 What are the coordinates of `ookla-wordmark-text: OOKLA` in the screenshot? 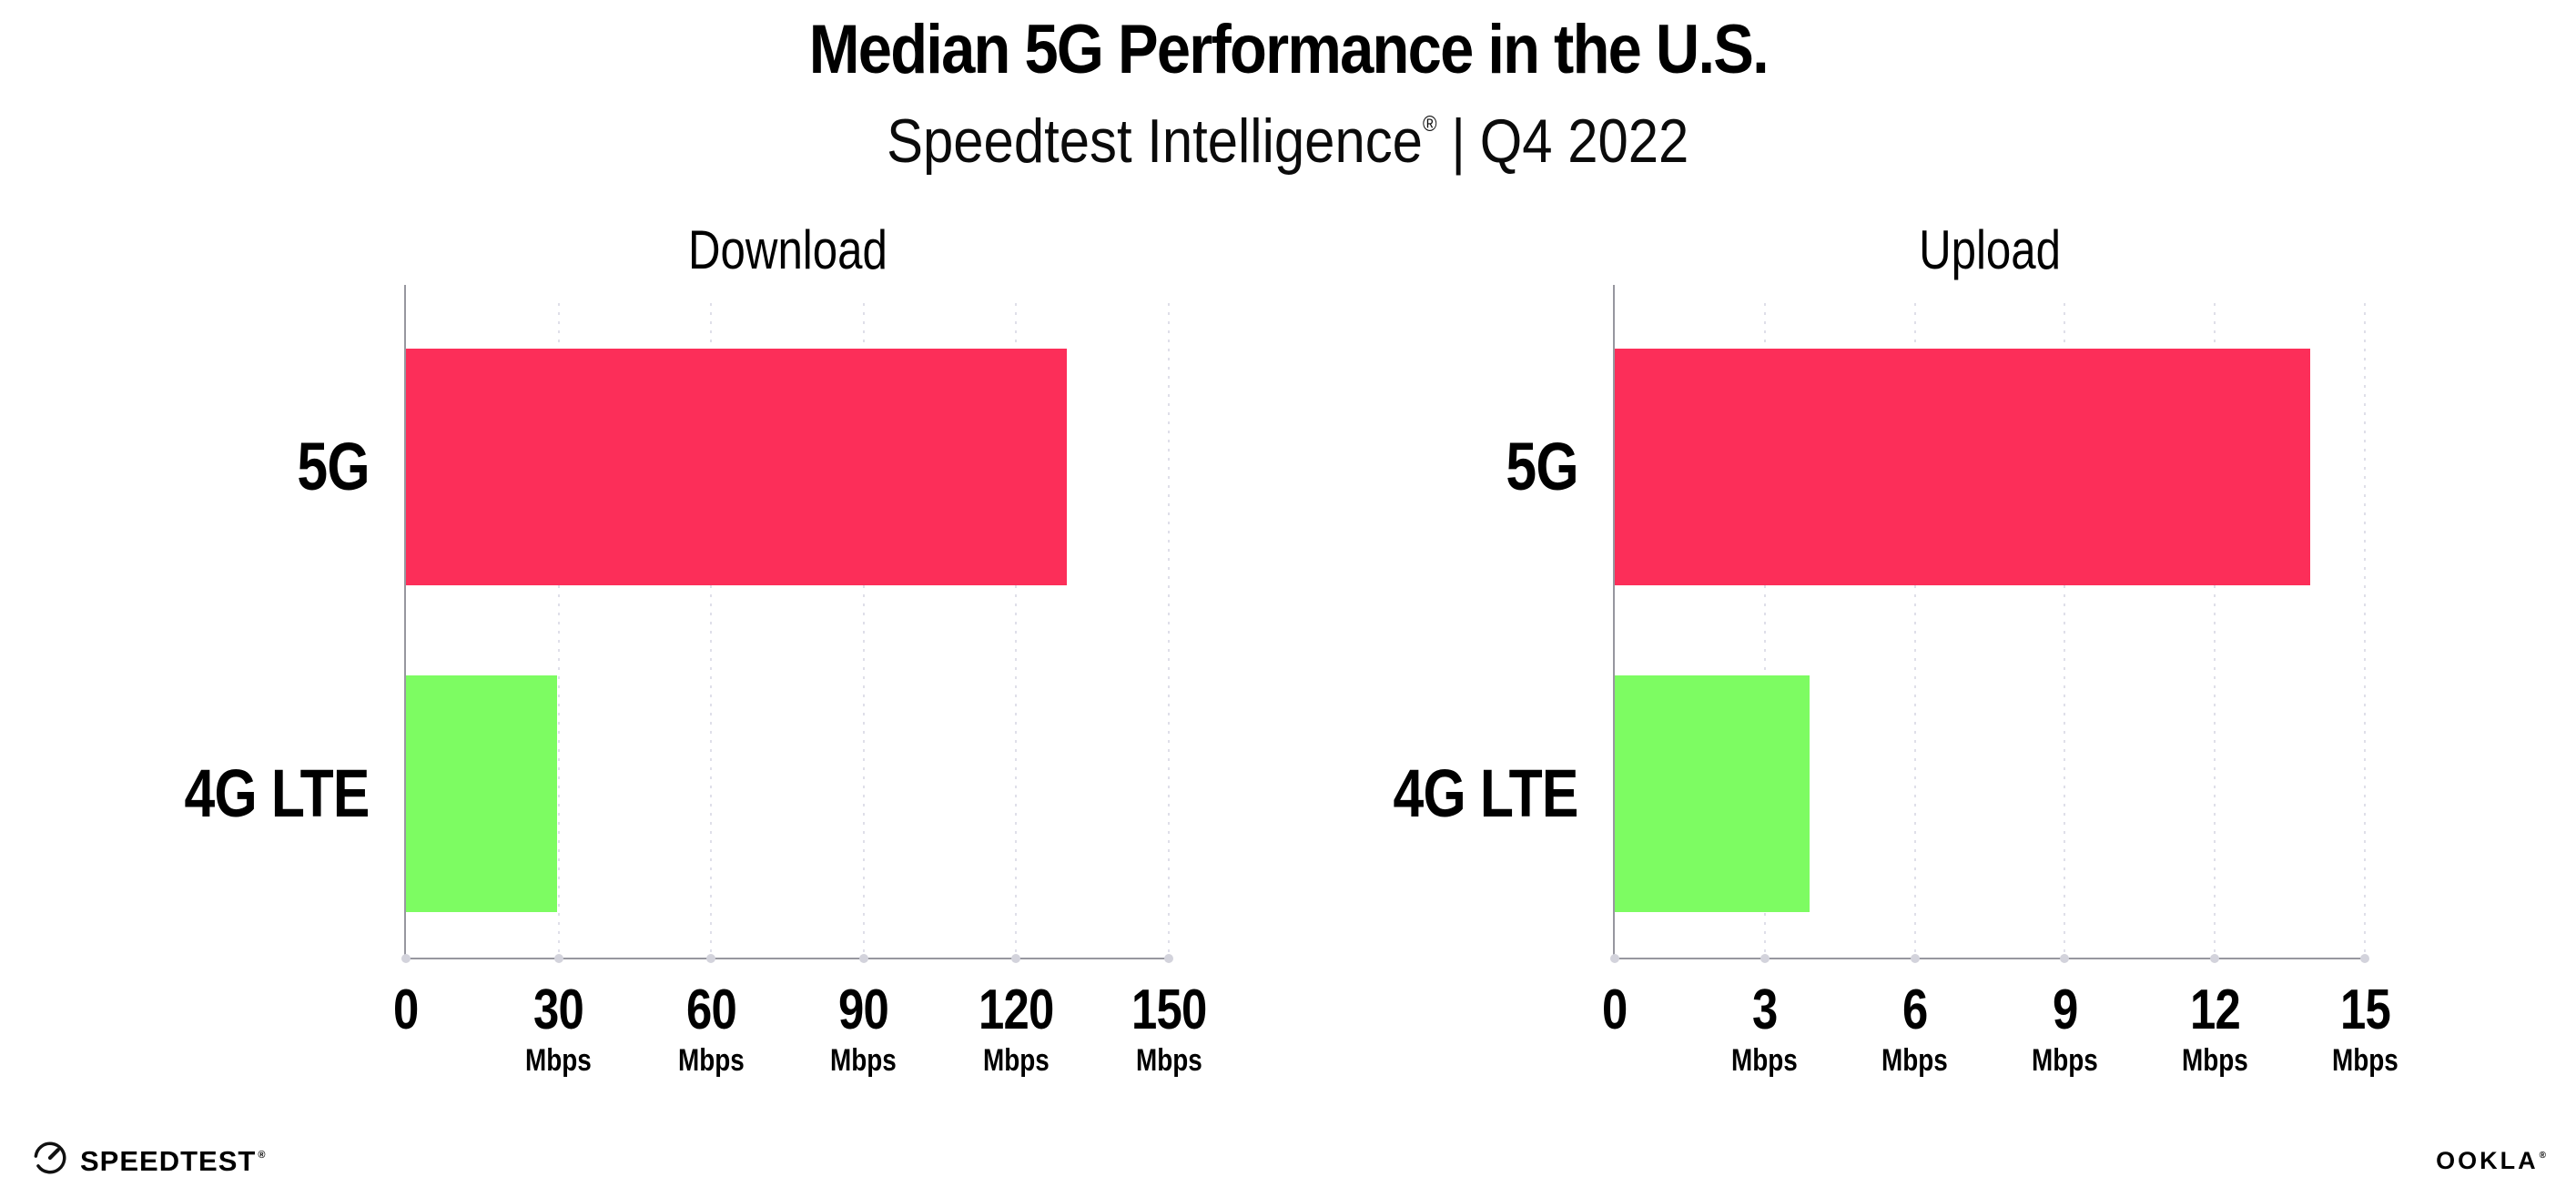 It's located at (2487, 1160).